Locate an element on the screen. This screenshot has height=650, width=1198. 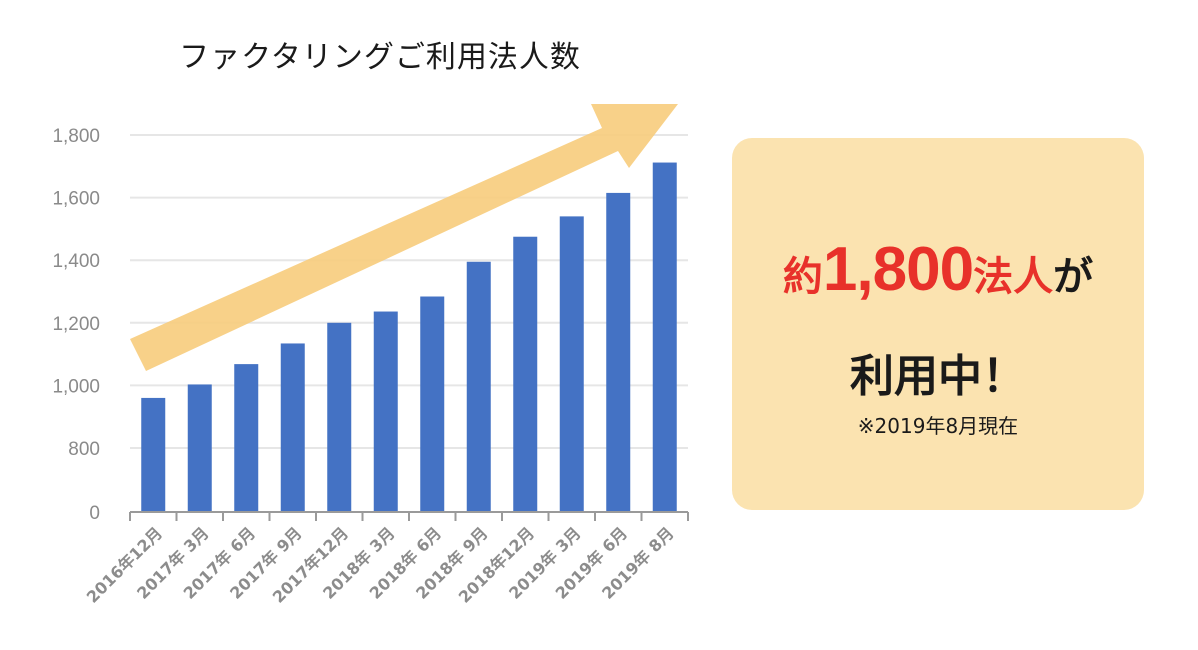
callout-headline: 約1,800法人が is located at coordinates (938, 269).